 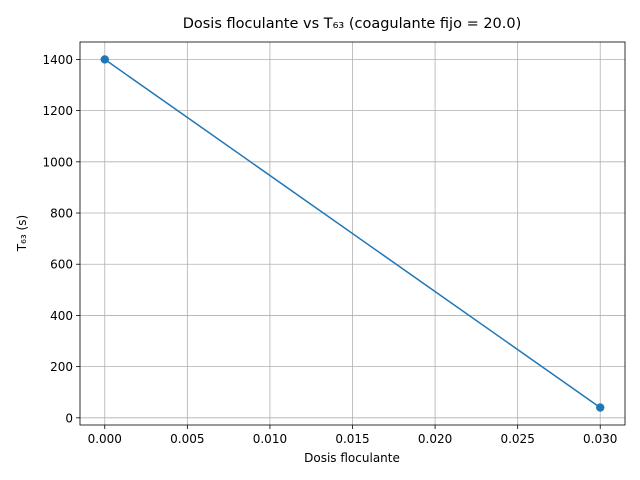 I want to click on y-tick-label: 400, so click(x=61, y=316).